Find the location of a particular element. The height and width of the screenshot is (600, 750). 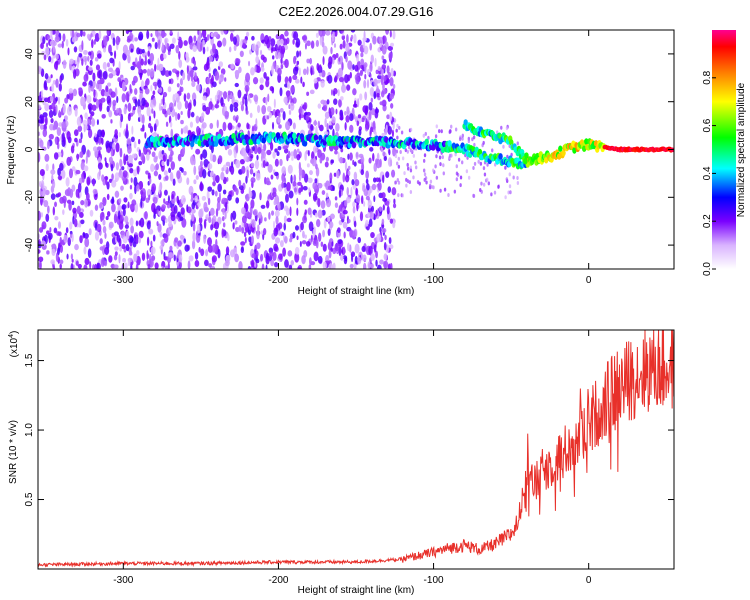

snr-y-tick-label: 0.5 is located at coordinates (29, 499).